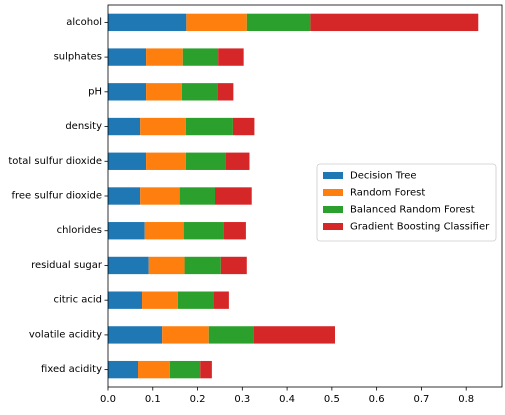 The width and height of the screenshot is (505, 415). Describe the element at coordinates (95, 91) in the screenshot. I see `y-tick-label: pH` at that location.